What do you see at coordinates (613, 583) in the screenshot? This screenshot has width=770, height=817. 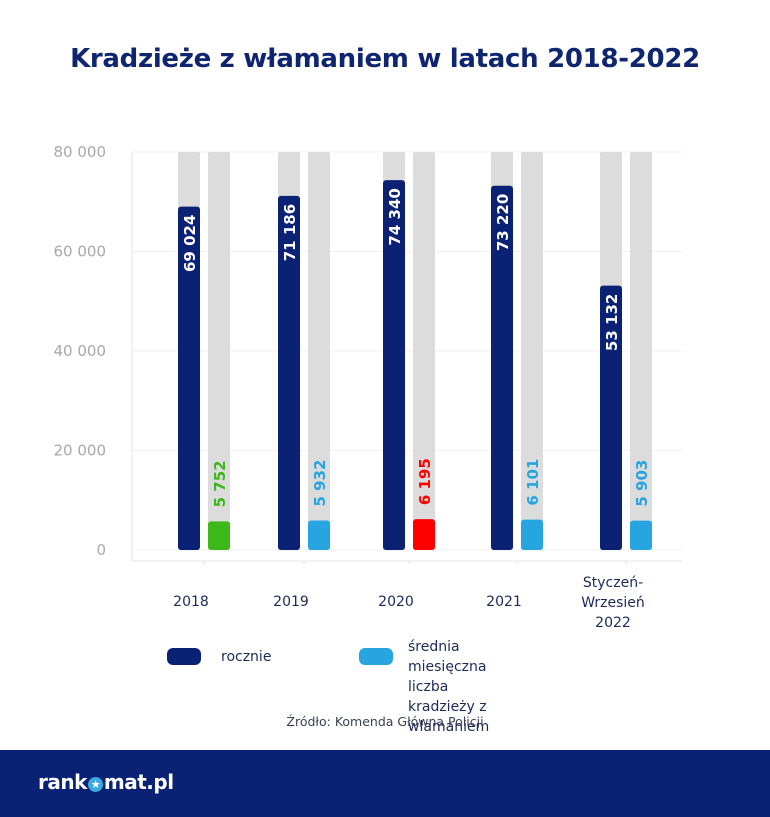 I see `x-tick-label: Styczeń-` at bounding box center [613, 583].